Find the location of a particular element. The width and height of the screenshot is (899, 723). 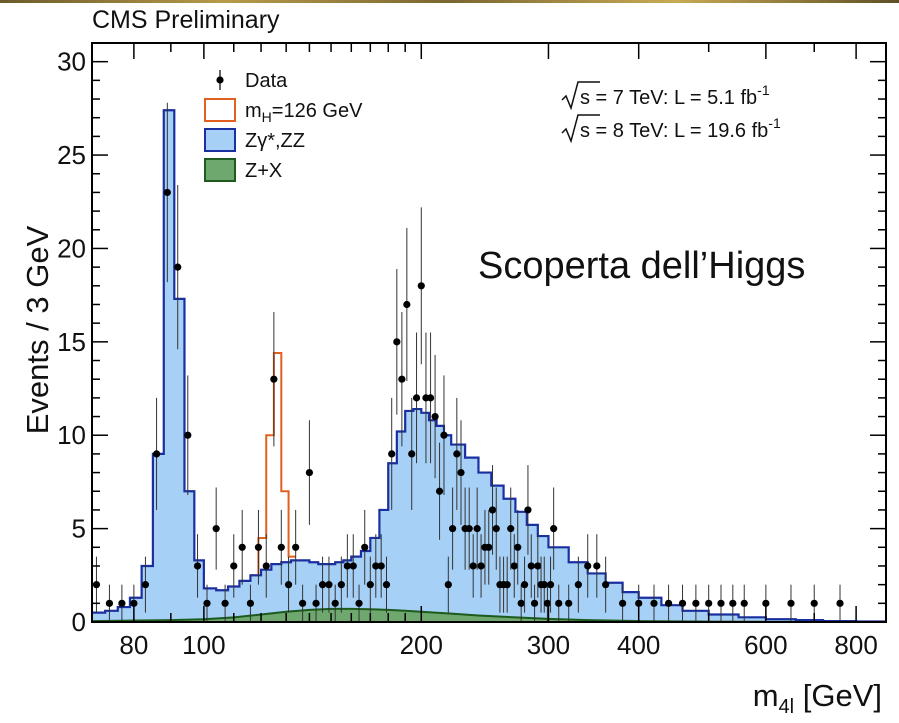

legend-data-marker is located at coordinates (220, 80).